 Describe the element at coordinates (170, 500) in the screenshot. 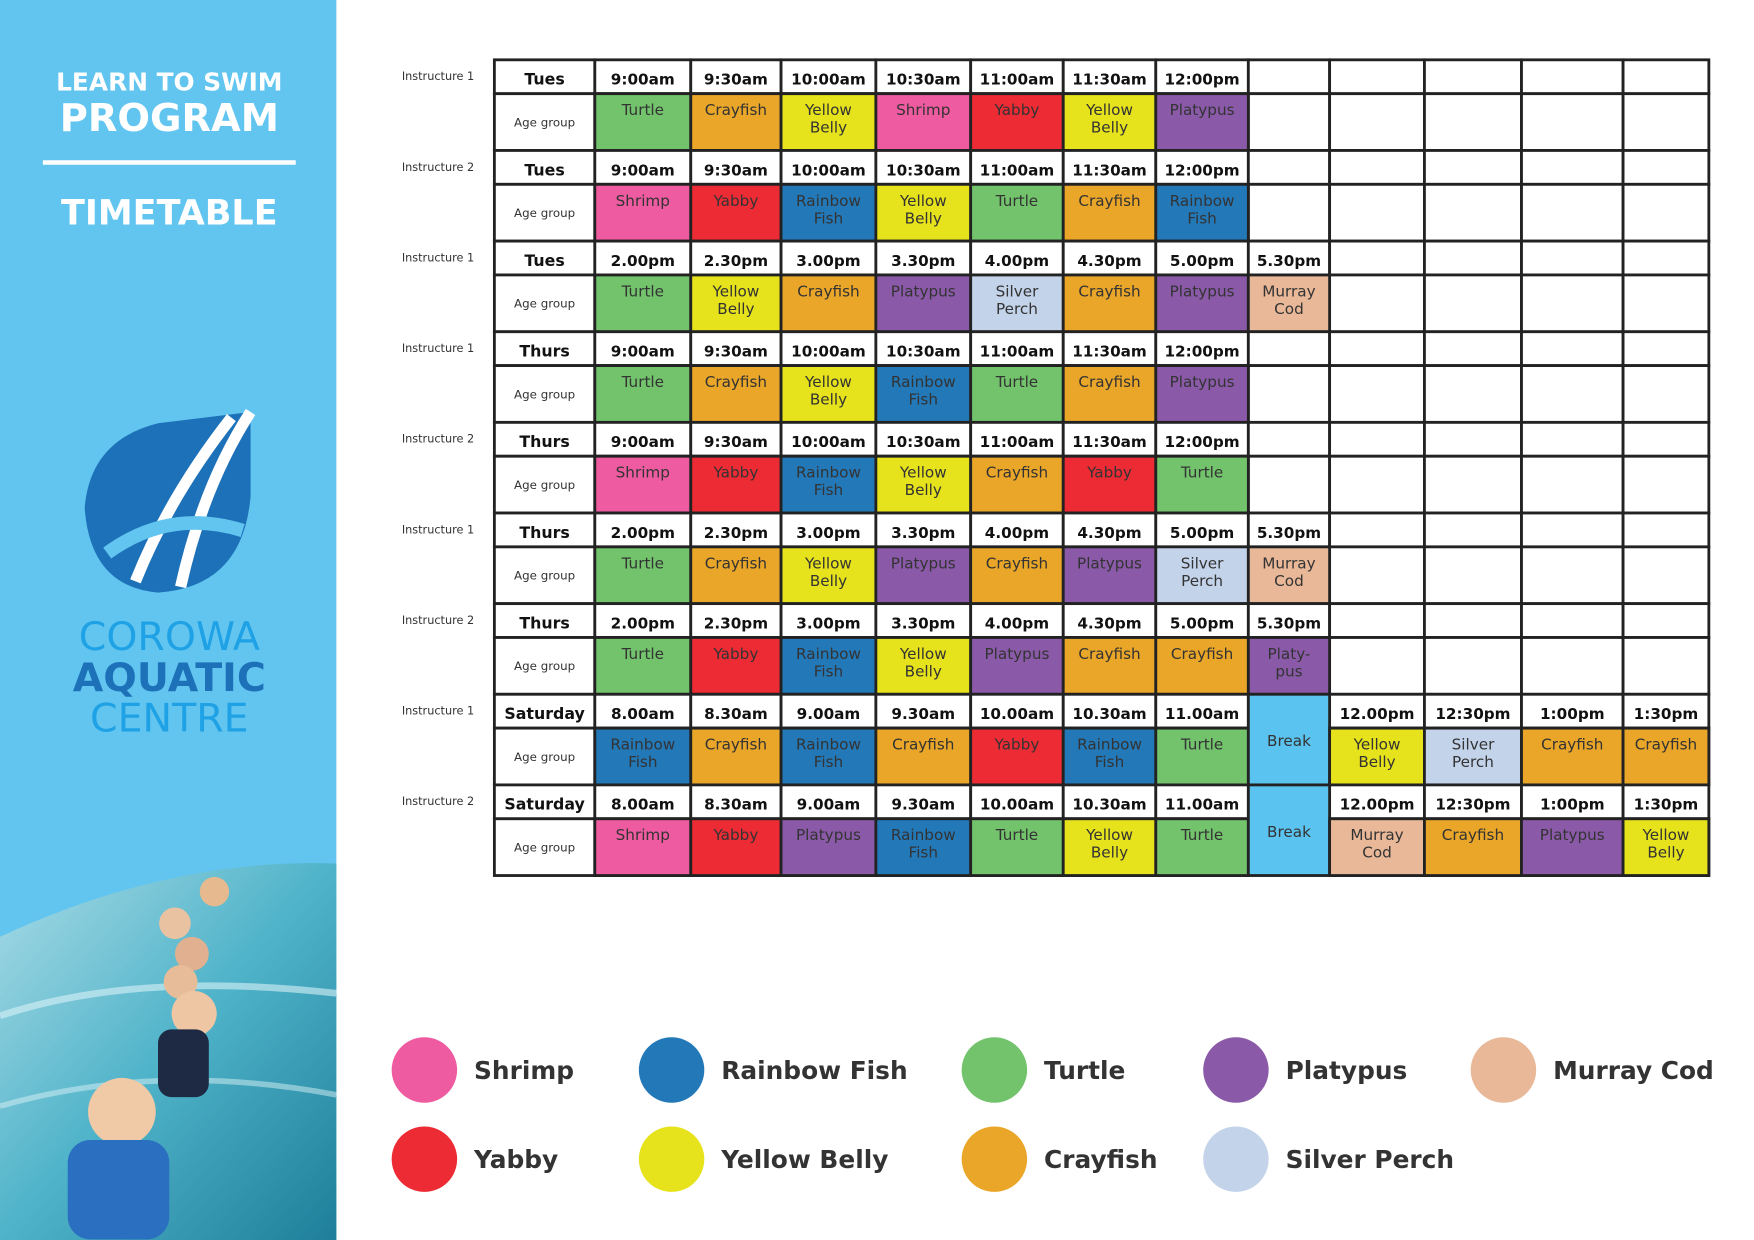

I see `logo-mark` at that location.